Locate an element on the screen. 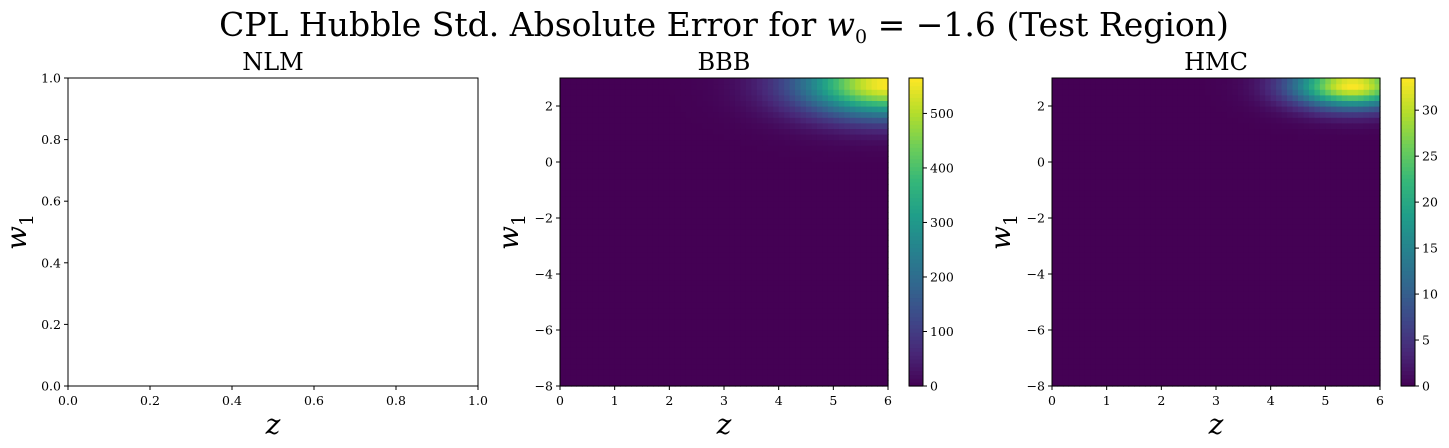  colorbar-band is located at coordinates (916, 130).